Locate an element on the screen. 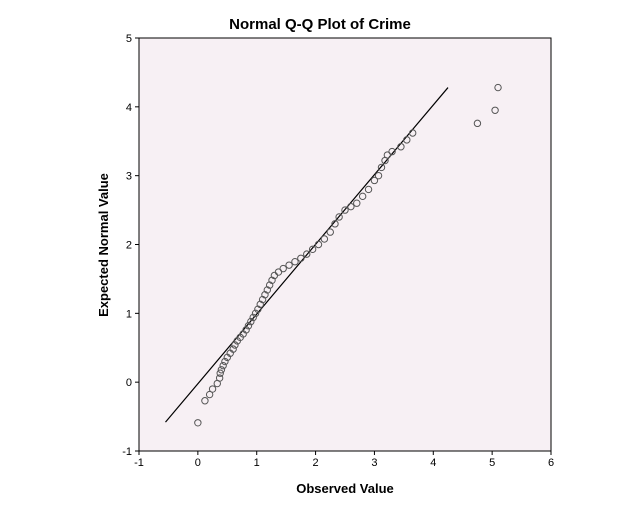 This screenshot has width=641, height=513. y-tick-label: 0 is located at coordinates (129, 383).